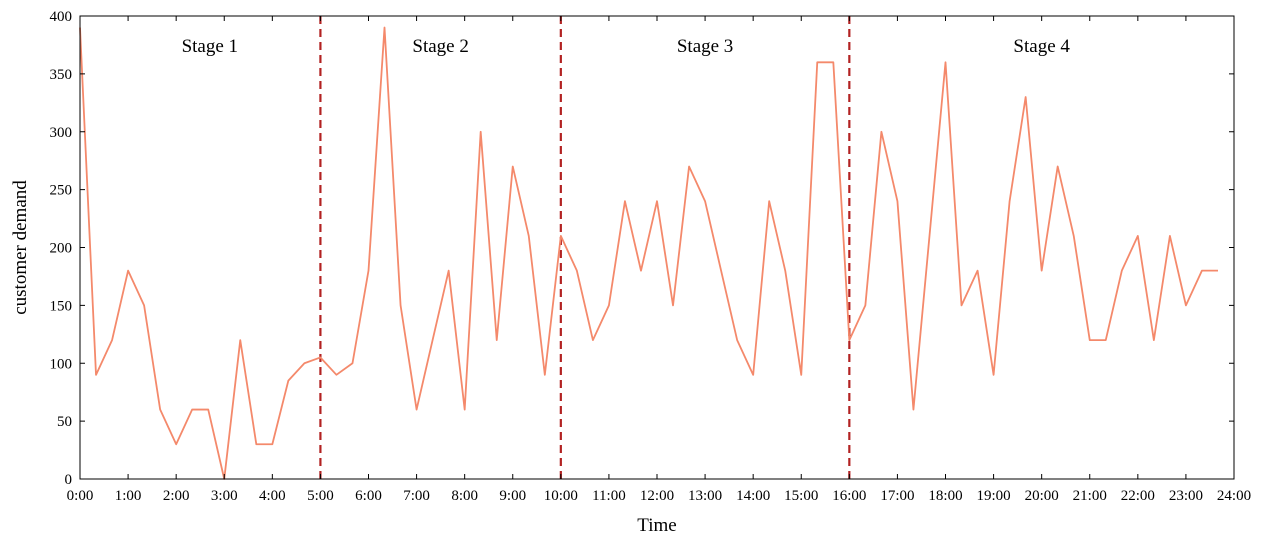  I want to click on x-tick-label: 2:00, so click(176, 496).